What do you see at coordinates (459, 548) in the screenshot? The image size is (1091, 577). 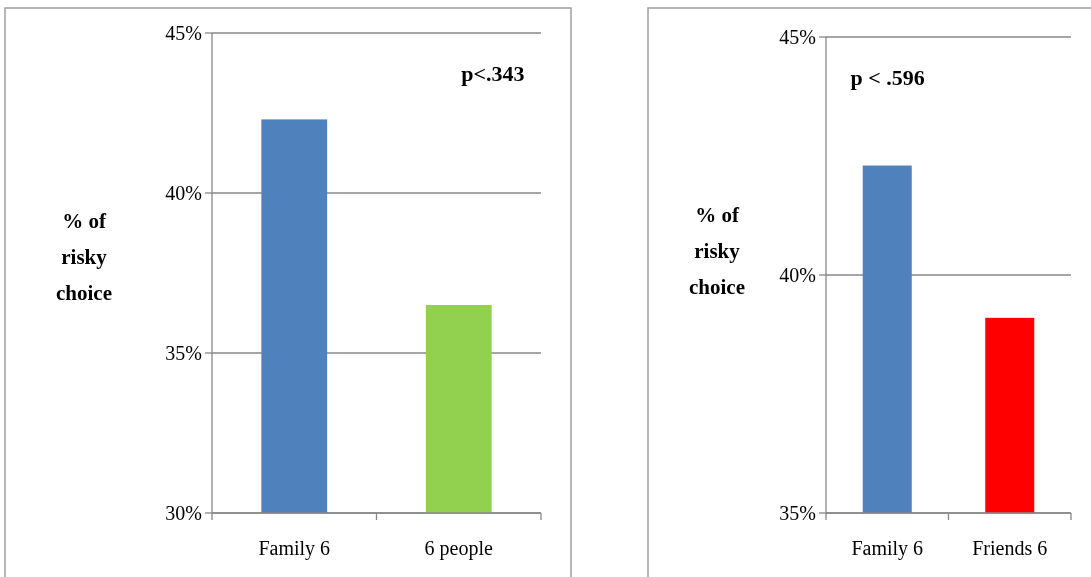 I see `x-tick-label: 6 people` at bounding box center [459, 548].